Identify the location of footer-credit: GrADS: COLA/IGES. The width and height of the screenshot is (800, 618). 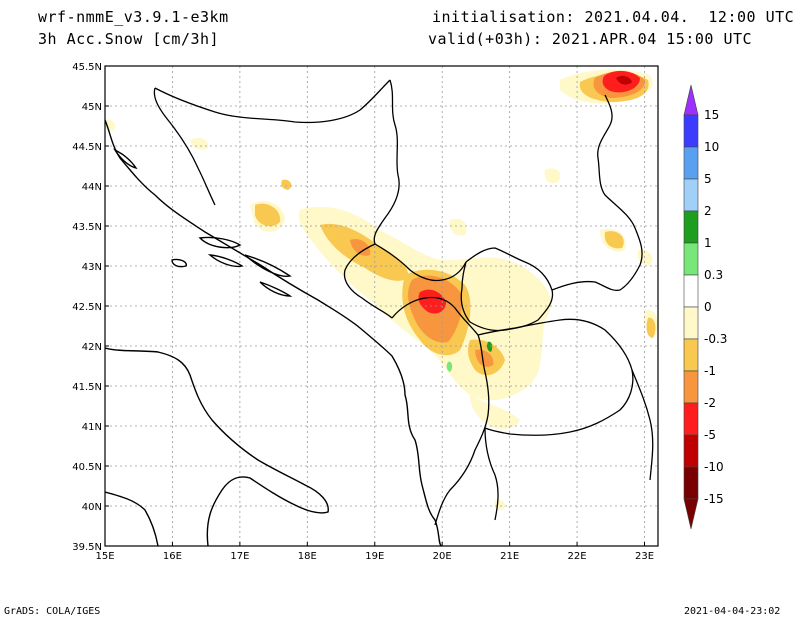
(52, 611).